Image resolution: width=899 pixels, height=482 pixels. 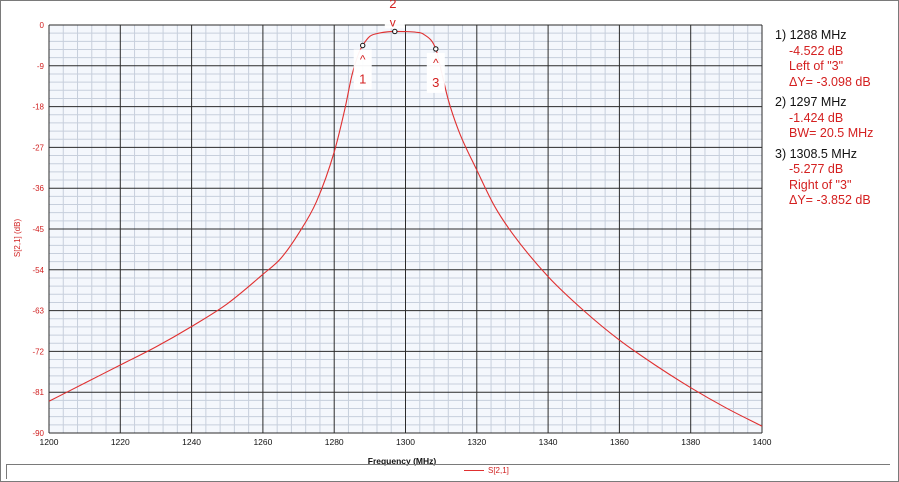 I want to click on x-tick-label: 1380, so click(x=690, y=442).